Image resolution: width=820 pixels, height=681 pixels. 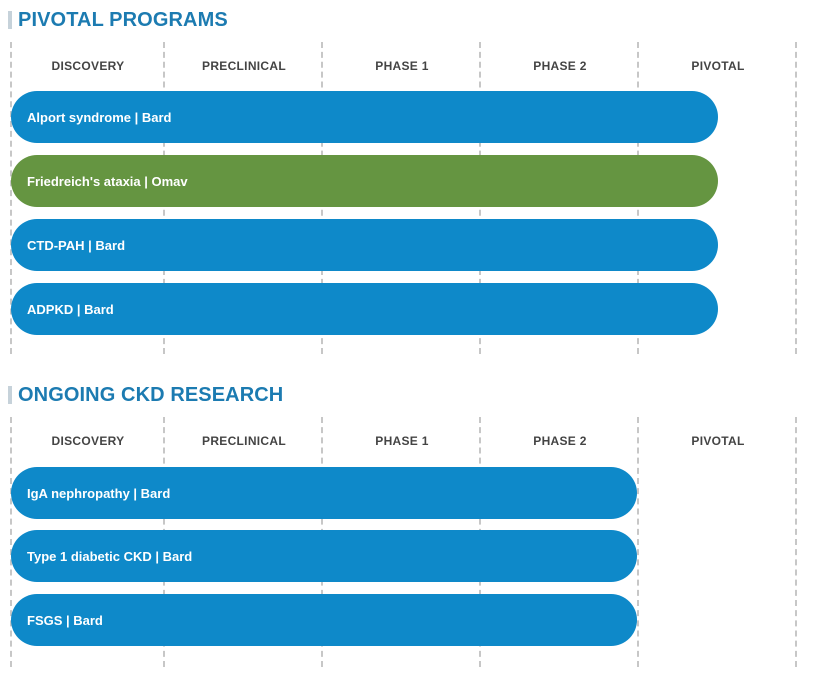 What do you see at coordinates (99, 117) in the screenshot?
I see `program-label: Alport syndrome | Bard` at bounding box center [99, 117].